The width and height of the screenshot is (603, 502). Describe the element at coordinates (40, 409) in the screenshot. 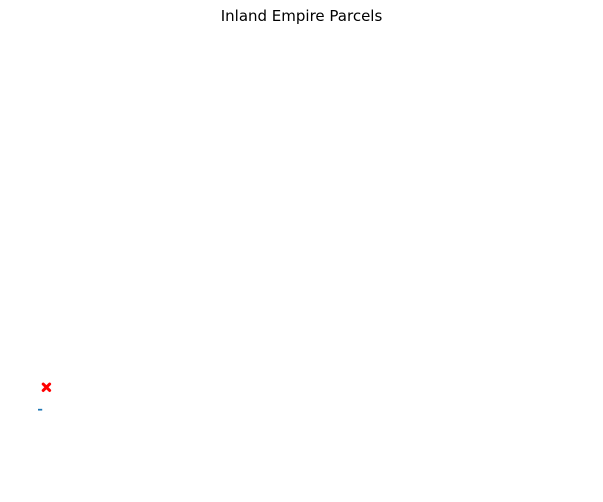

I see `parcel-shape` at that location.